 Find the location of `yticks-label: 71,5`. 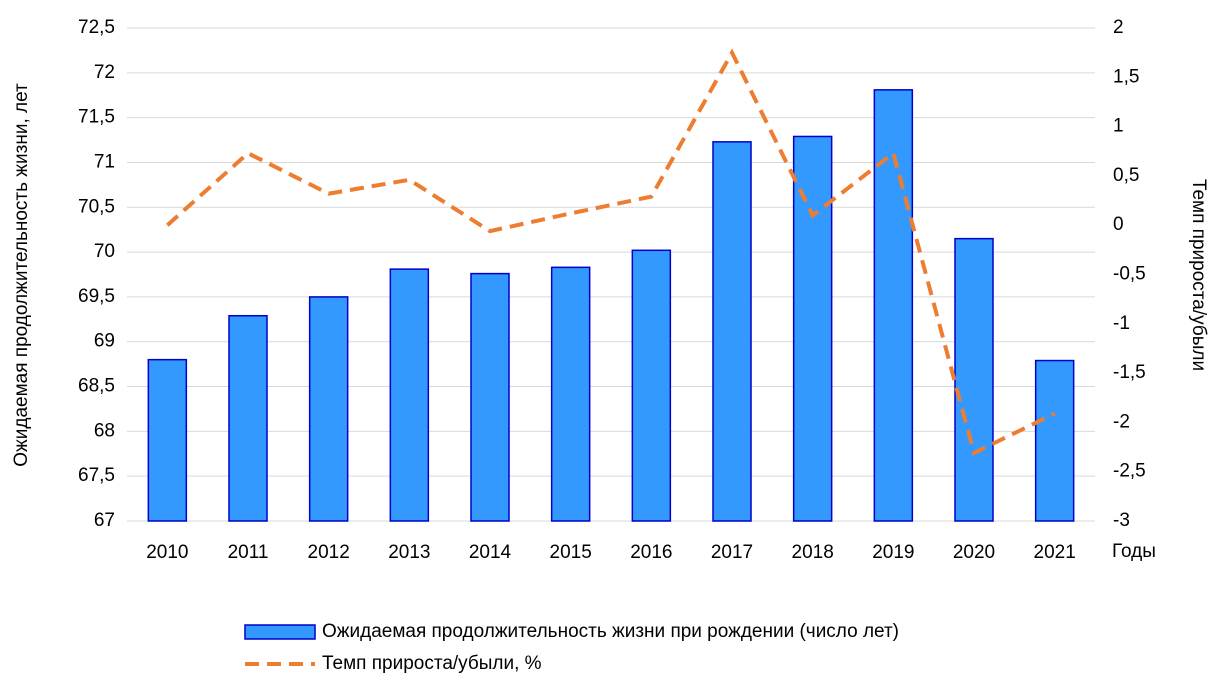

yticks-label: 71,5 is located at coordinates (96, 117).